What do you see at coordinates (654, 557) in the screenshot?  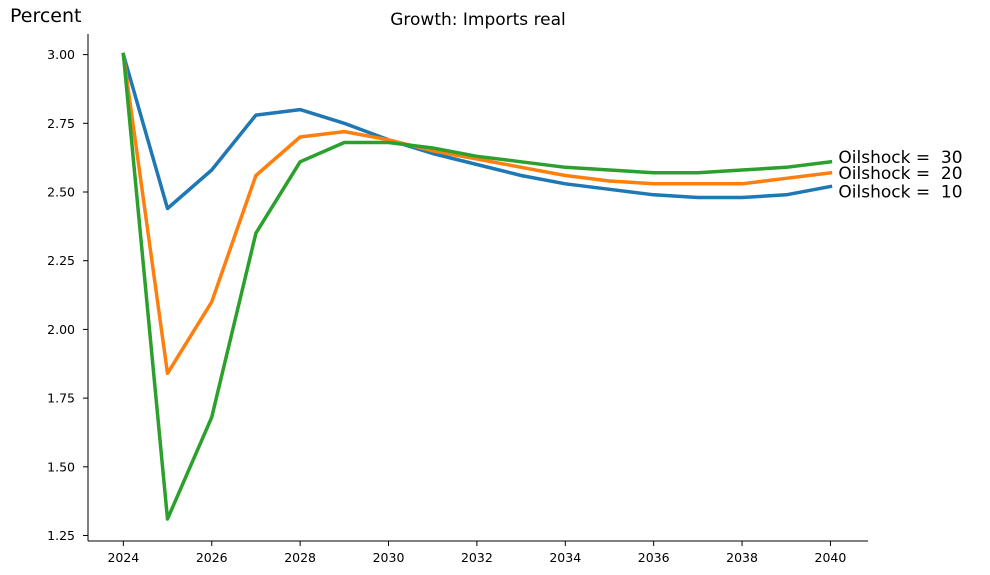 I see `x-tick-label: 2036` at bounding box center [654, 557].